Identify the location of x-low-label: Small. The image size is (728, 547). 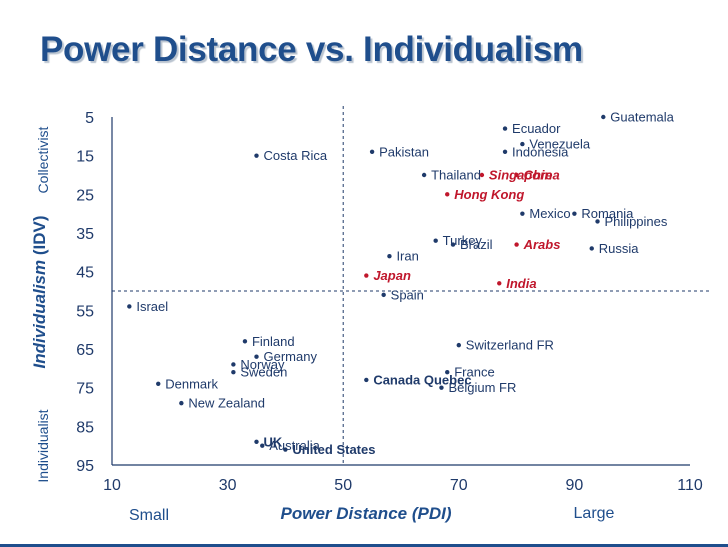
(149, 515).